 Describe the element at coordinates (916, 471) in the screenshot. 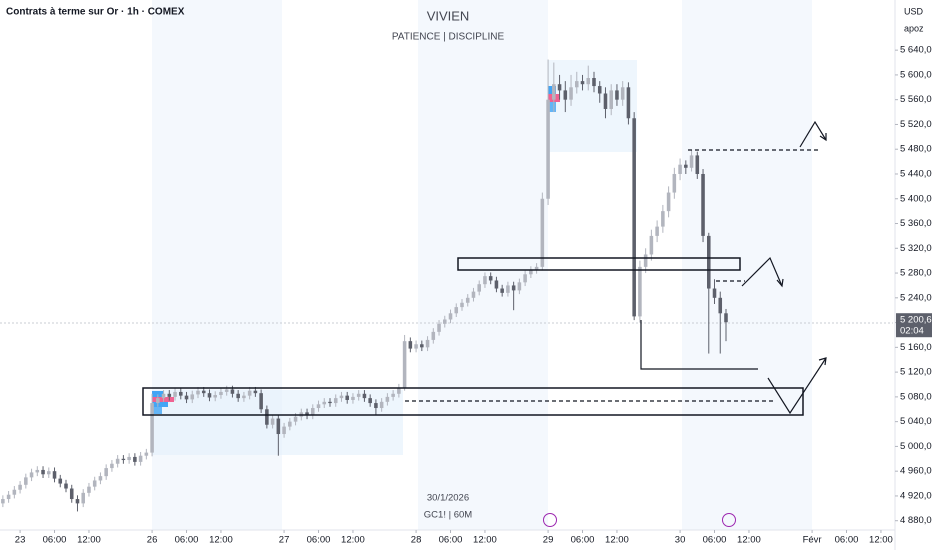

I see `y-tick-label: 4 960,0` at that location.